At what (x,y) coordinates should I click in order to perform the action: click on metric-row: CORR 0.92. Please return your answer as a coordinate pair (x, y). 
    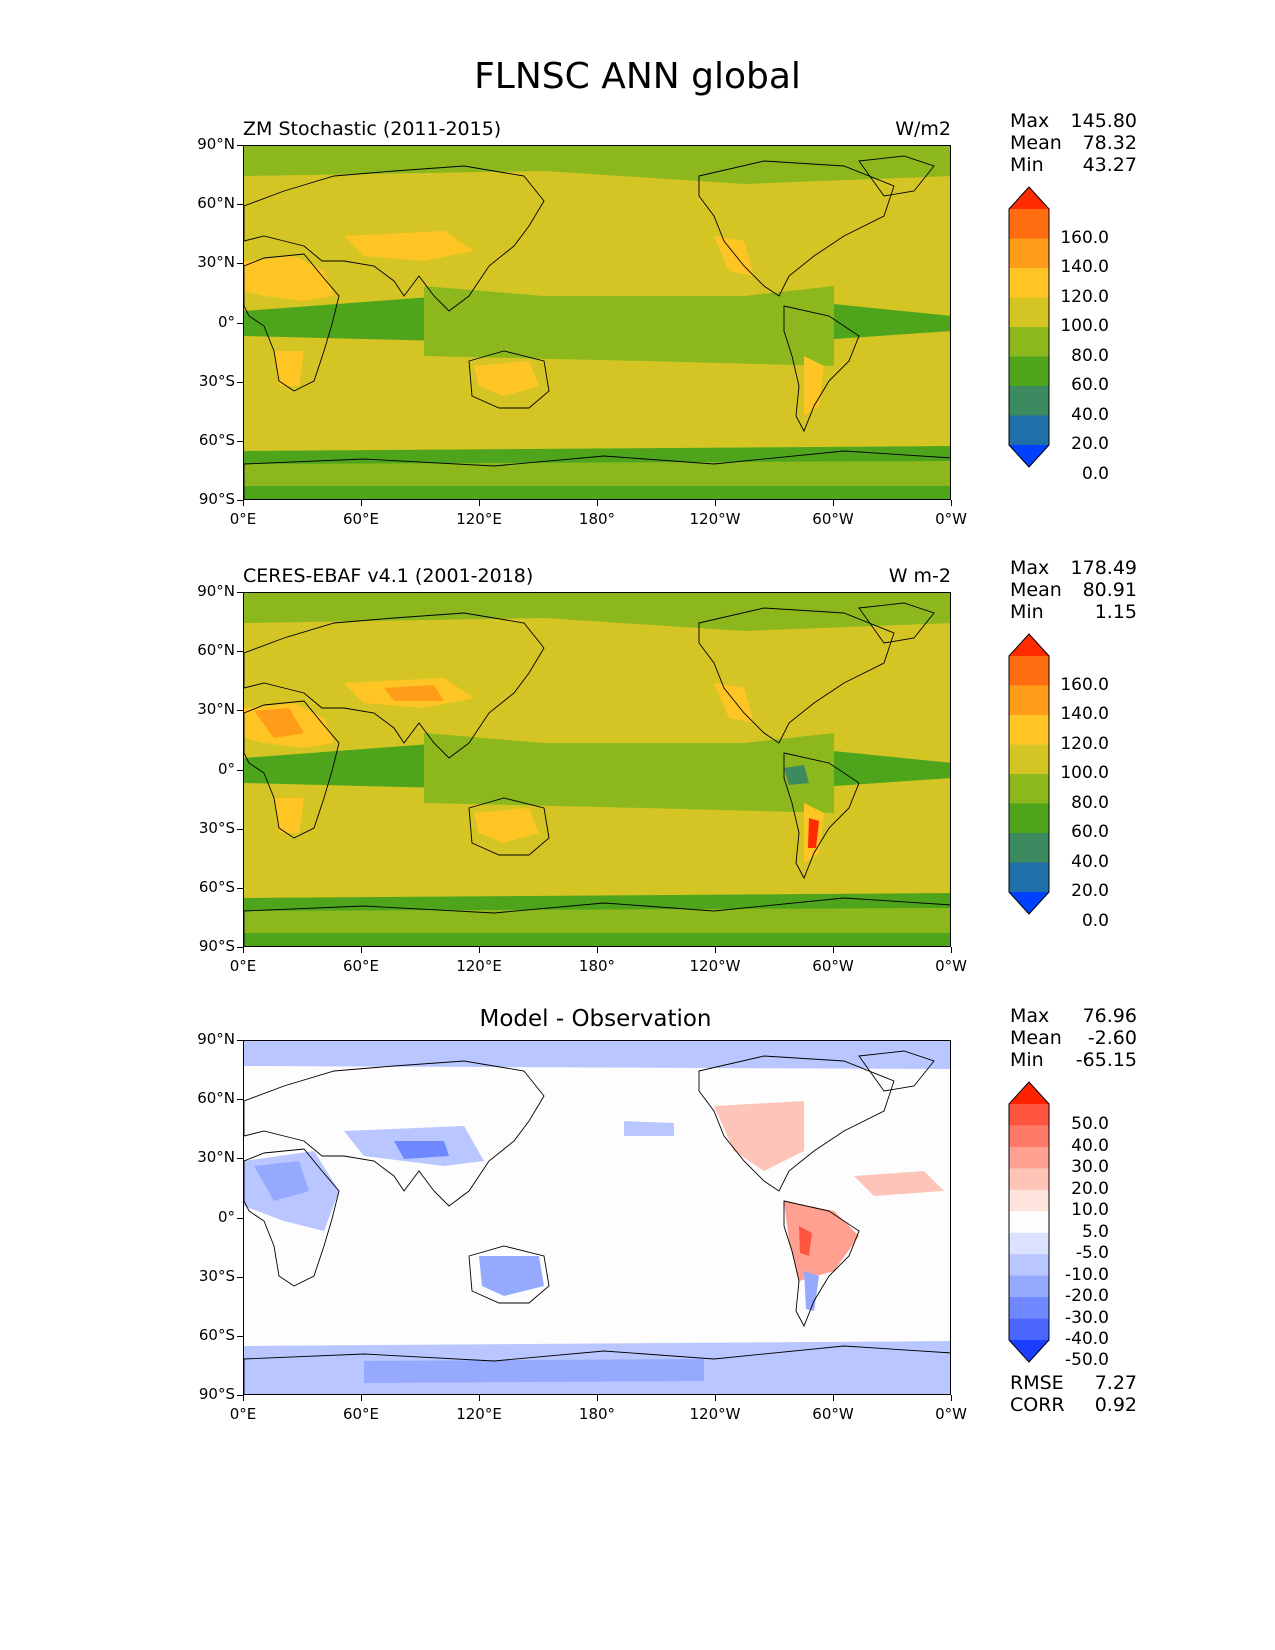
    Looking at the image, I should click on (1073, 1405).